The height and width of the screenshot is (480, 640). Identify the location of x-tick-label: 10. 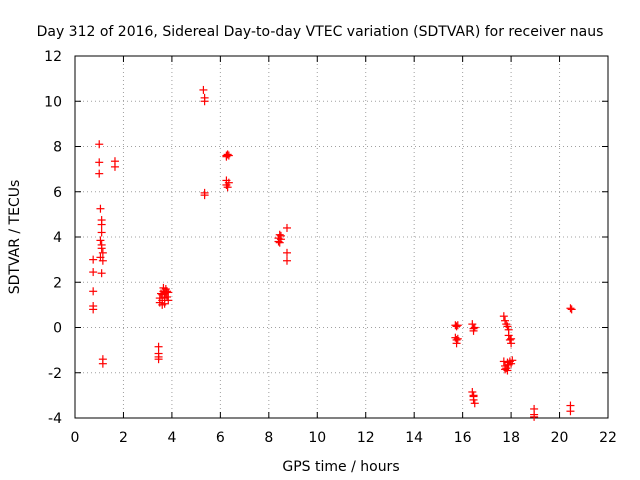
(317, 438).